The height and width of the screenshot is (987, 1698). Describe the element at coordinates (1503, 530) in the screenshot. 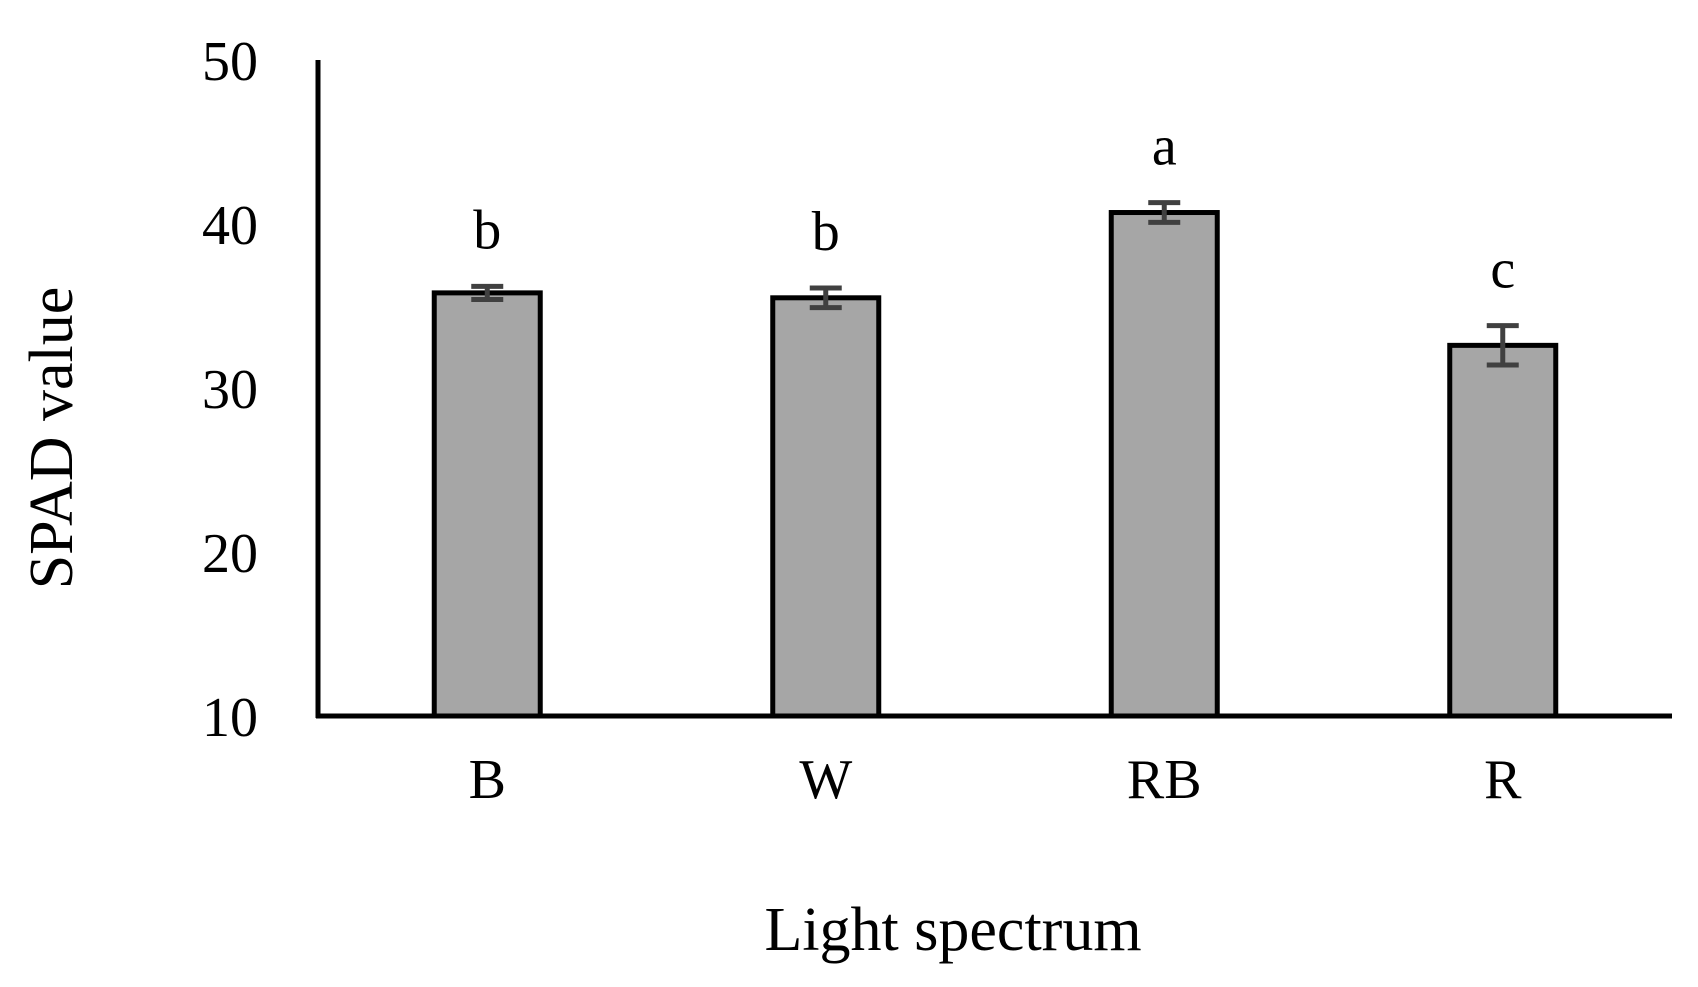

I see `bar-r` at that location.